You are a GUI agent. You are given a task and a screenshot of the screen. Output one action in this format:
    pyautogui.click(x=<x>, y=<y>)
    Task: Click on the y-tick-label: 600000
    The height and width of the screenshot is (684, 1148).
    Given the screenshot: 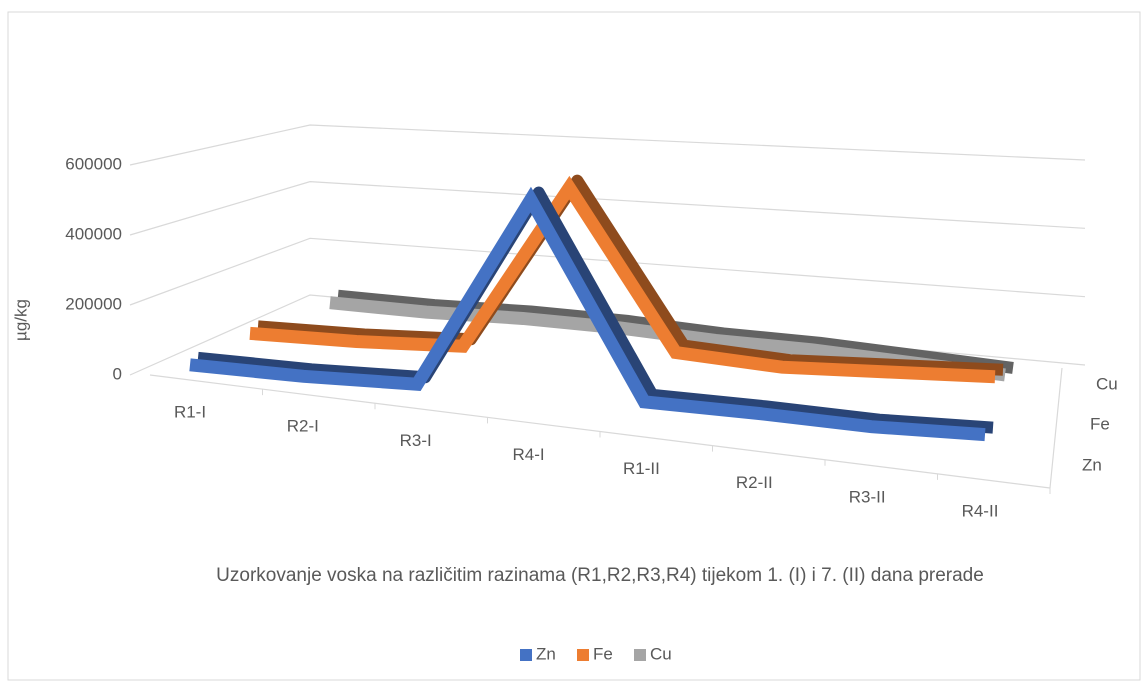 What is the action you would take?
    pyautogui.click(x=93, y=163)
    